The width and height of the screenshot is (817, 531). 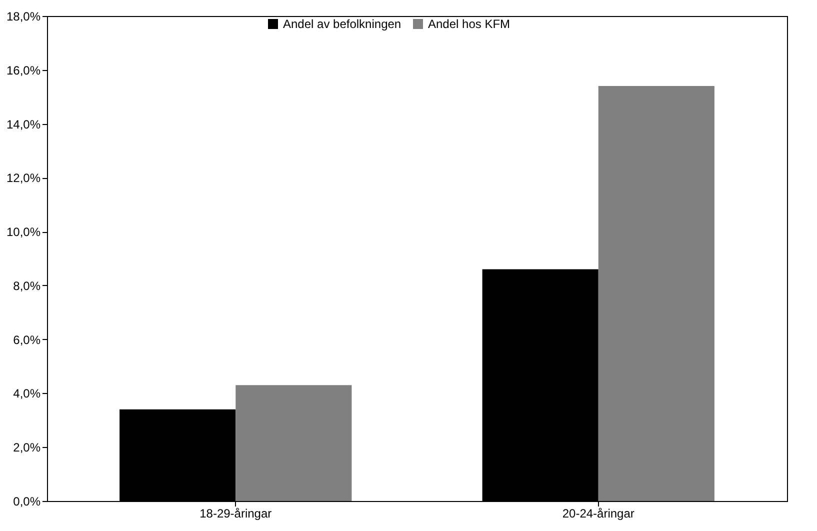 I want to click on x-tick-label: 20-24-åringar, so click(x=598, y=513).